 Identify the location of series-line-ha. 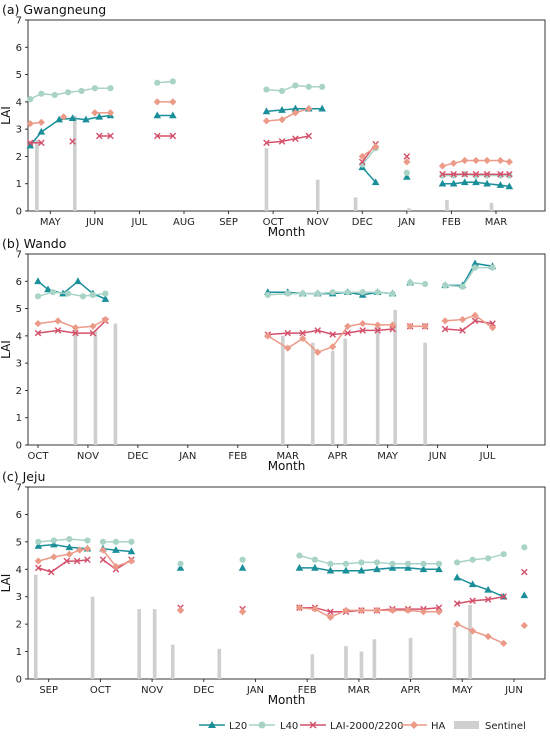
(369, 152).